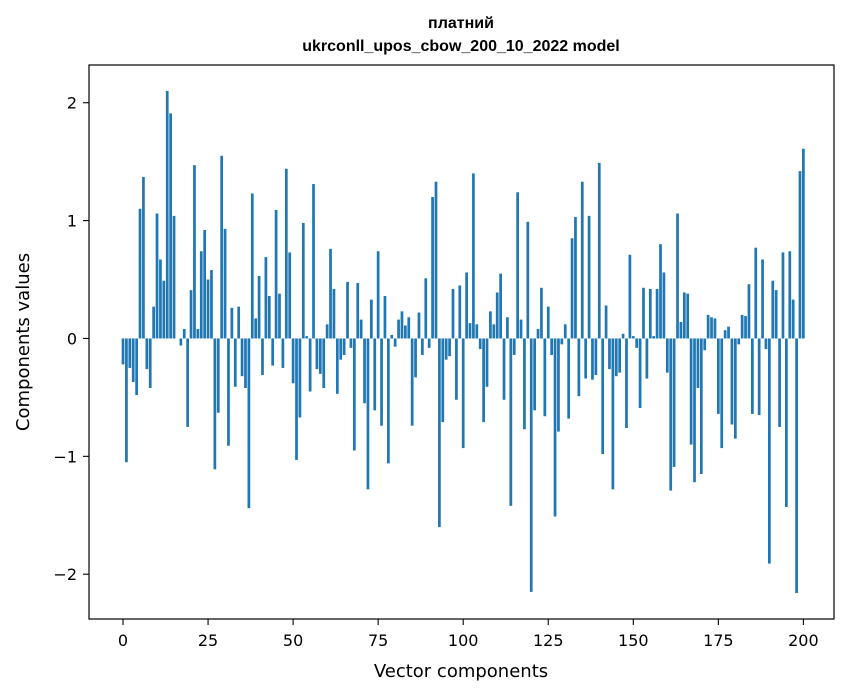 The image size is (847, 696). What do you see at coordinates (460, 46) in the screenshot?
I see `chart-title-line-2: ukrconll_upos_cbow_200_10_2022 model` at bounding box center [460, 46].